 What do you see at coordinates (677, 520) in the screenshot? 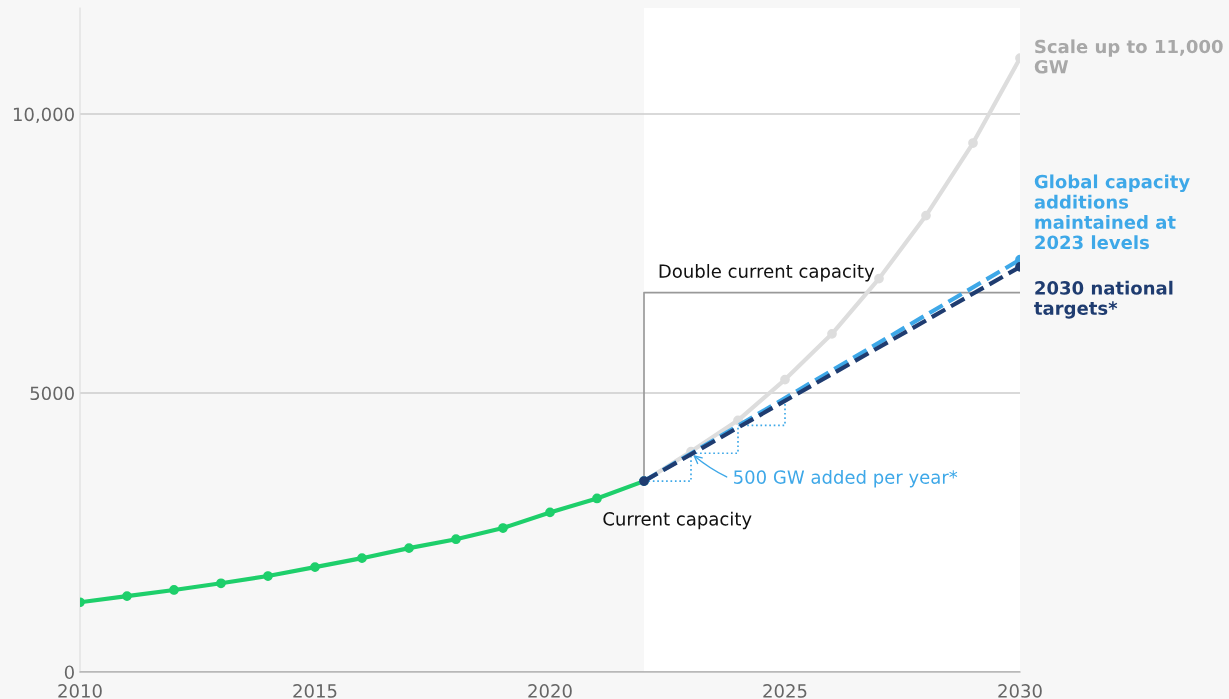
I see `annotation: Current capacity` at bounding box center [677, 520].